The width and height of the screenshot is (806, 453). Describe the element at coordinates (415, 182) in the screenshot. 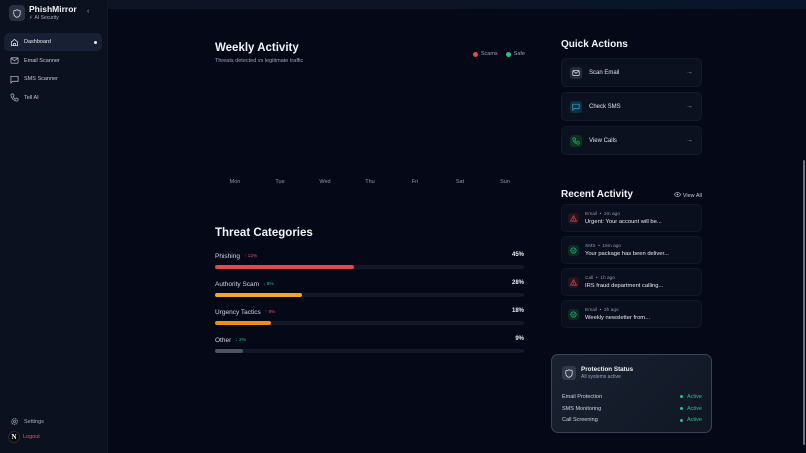

I see `day-label: Fri` at that location.